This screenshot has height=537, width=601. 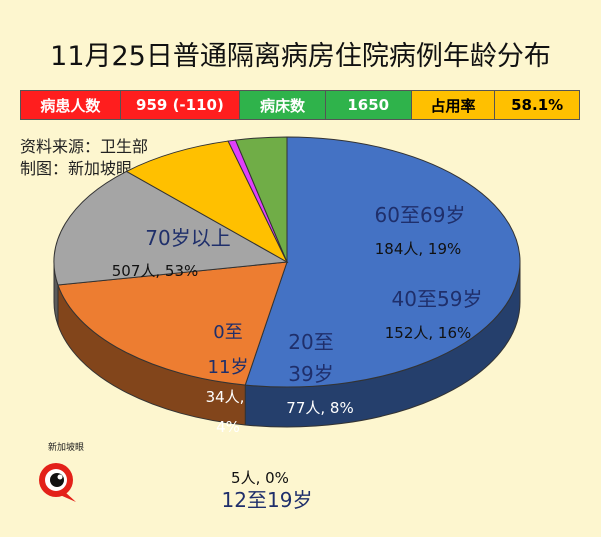 What do you see at coordinates (310, 374) in the screenshot?
I see `slice-category-label: 39岁` at bounding box center [310, 374].